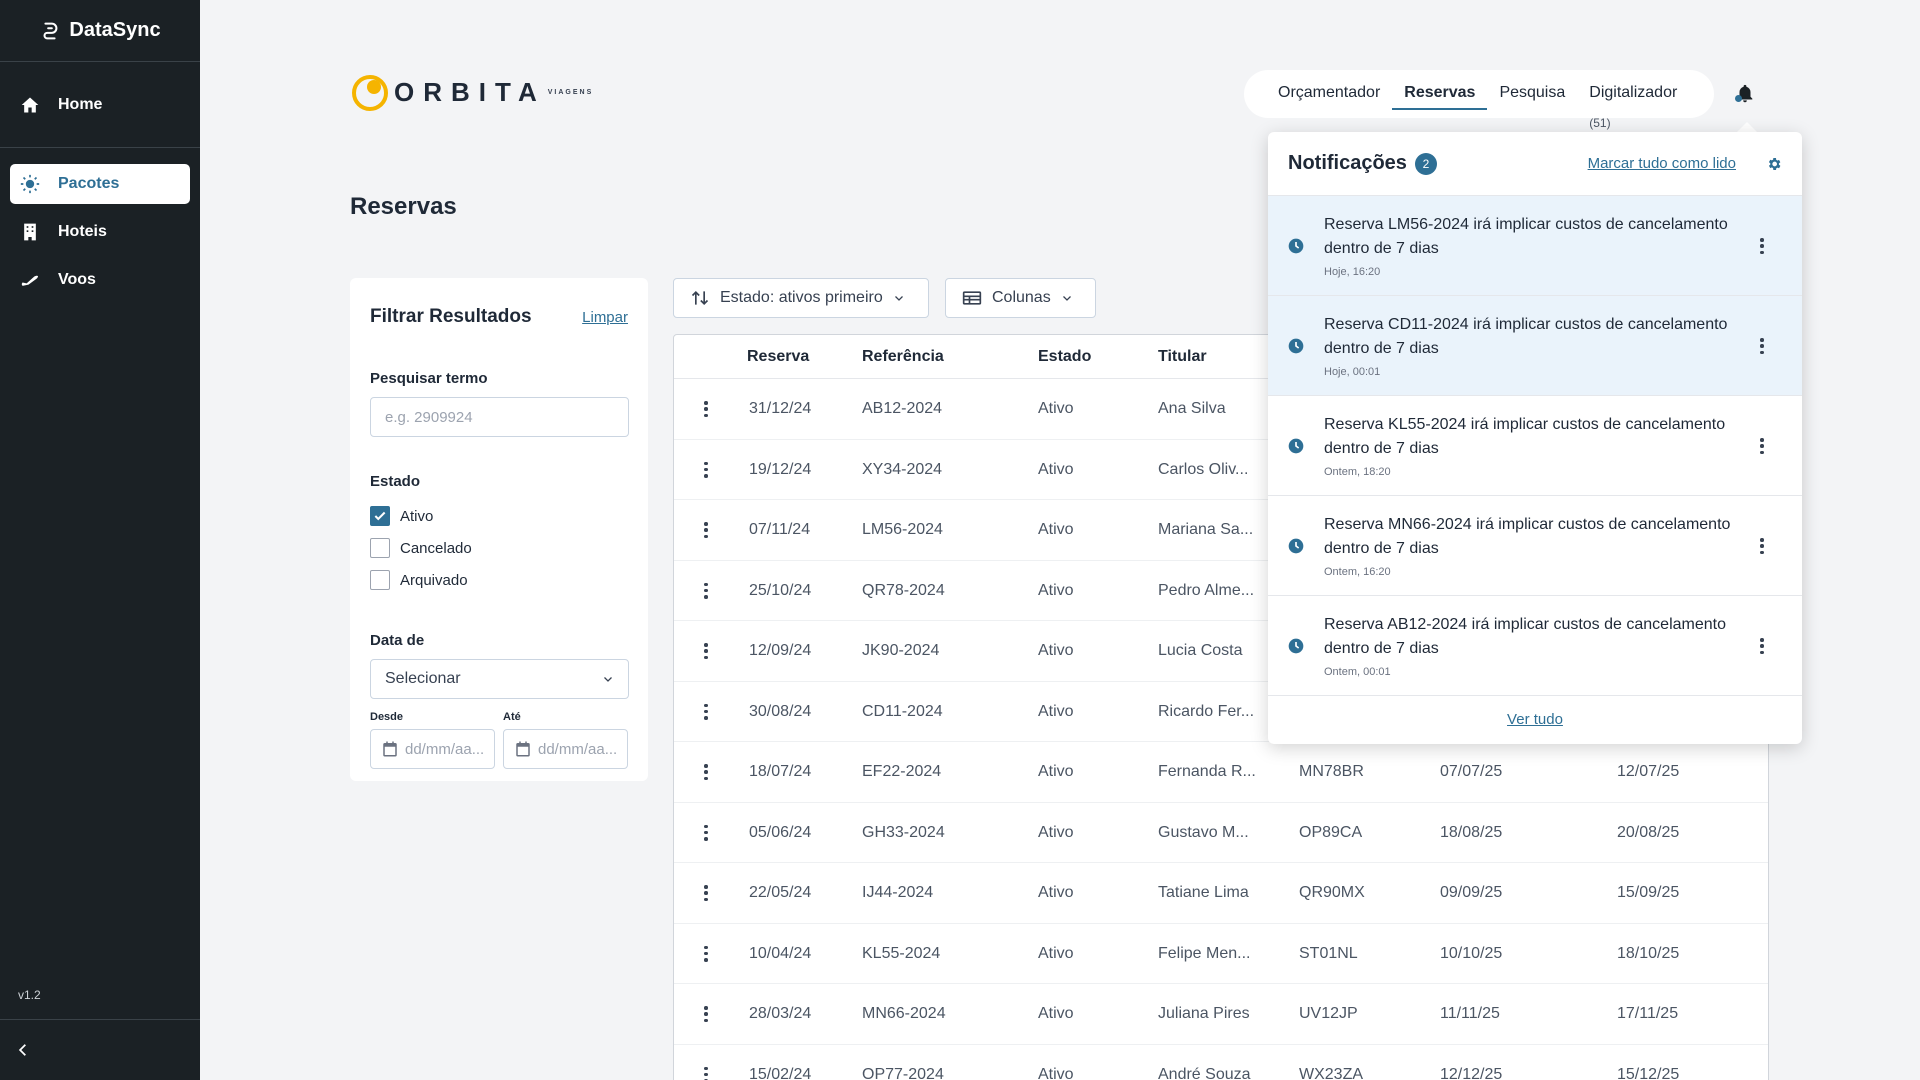 This screenshot has height=1080, width=1920. What do you see at coordinates (1221, 651) in the screenshot?
I see `table-row: 12/09/24 JK90-2024 Ativo Lucia Costa` at bounding box center [1221, 651].